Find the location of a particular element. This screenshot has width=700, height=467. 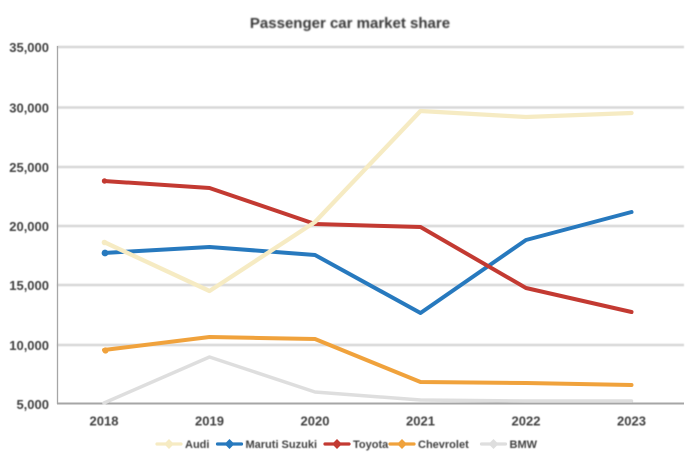

svg-text: Toyota is located at coordinates (371, 445).